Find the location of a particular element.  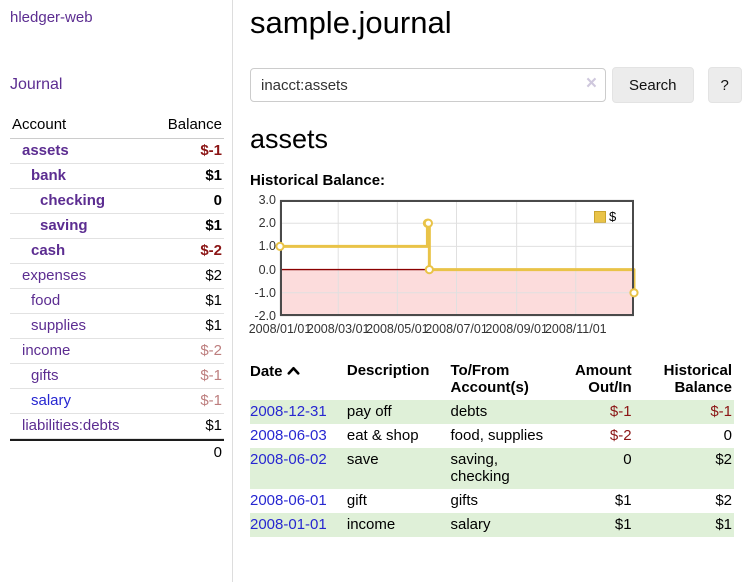

x-tick-label: 2008/11/01 is located at coordinates (575, 329).